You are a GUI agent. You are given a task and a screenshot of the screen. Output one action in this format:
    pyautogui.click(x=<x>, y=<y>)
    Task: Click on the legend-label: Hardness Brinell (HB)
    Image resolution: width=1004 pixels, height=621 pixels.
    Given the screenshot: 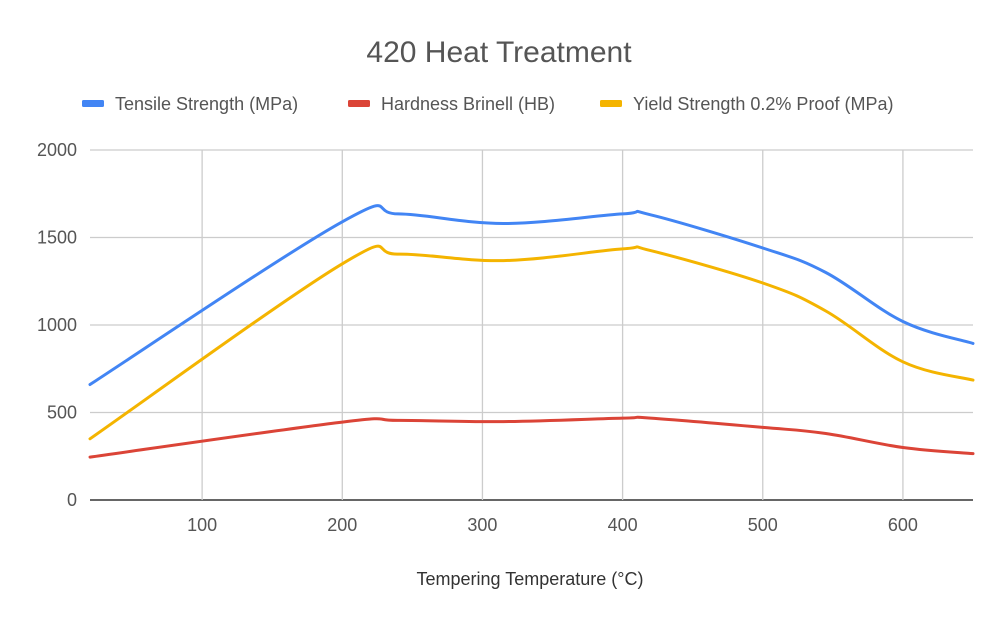 What is the action you would take?
    pyautogui.click(x=468, y=104)
    